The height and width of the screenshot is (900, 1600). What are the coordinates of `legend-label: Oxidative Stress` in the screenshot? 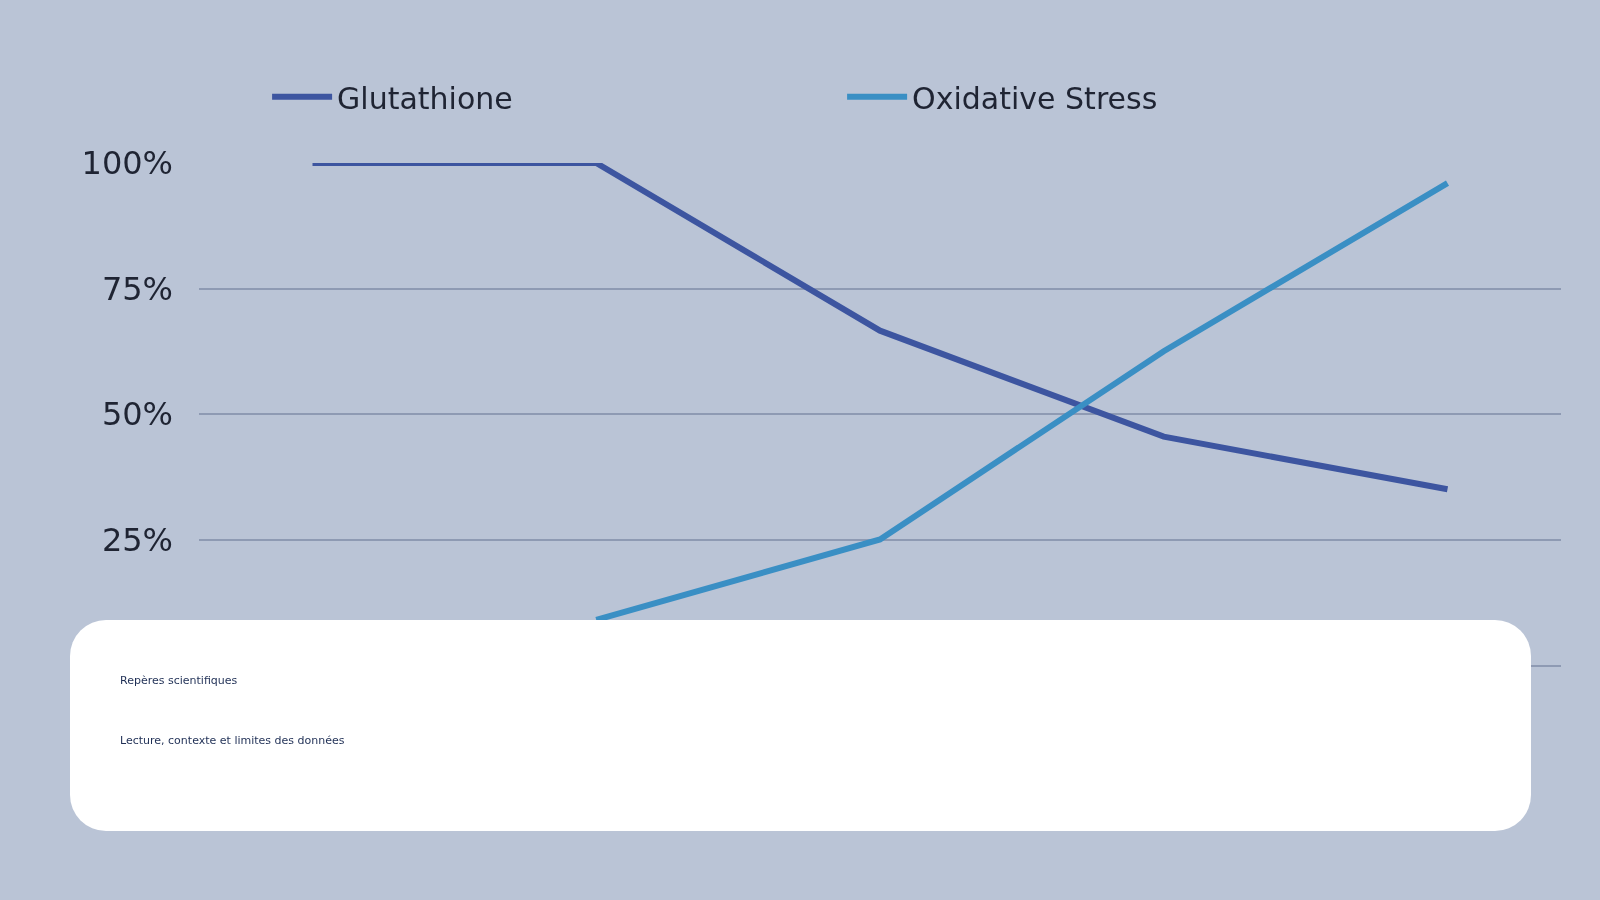 It's located at (1035, 98).